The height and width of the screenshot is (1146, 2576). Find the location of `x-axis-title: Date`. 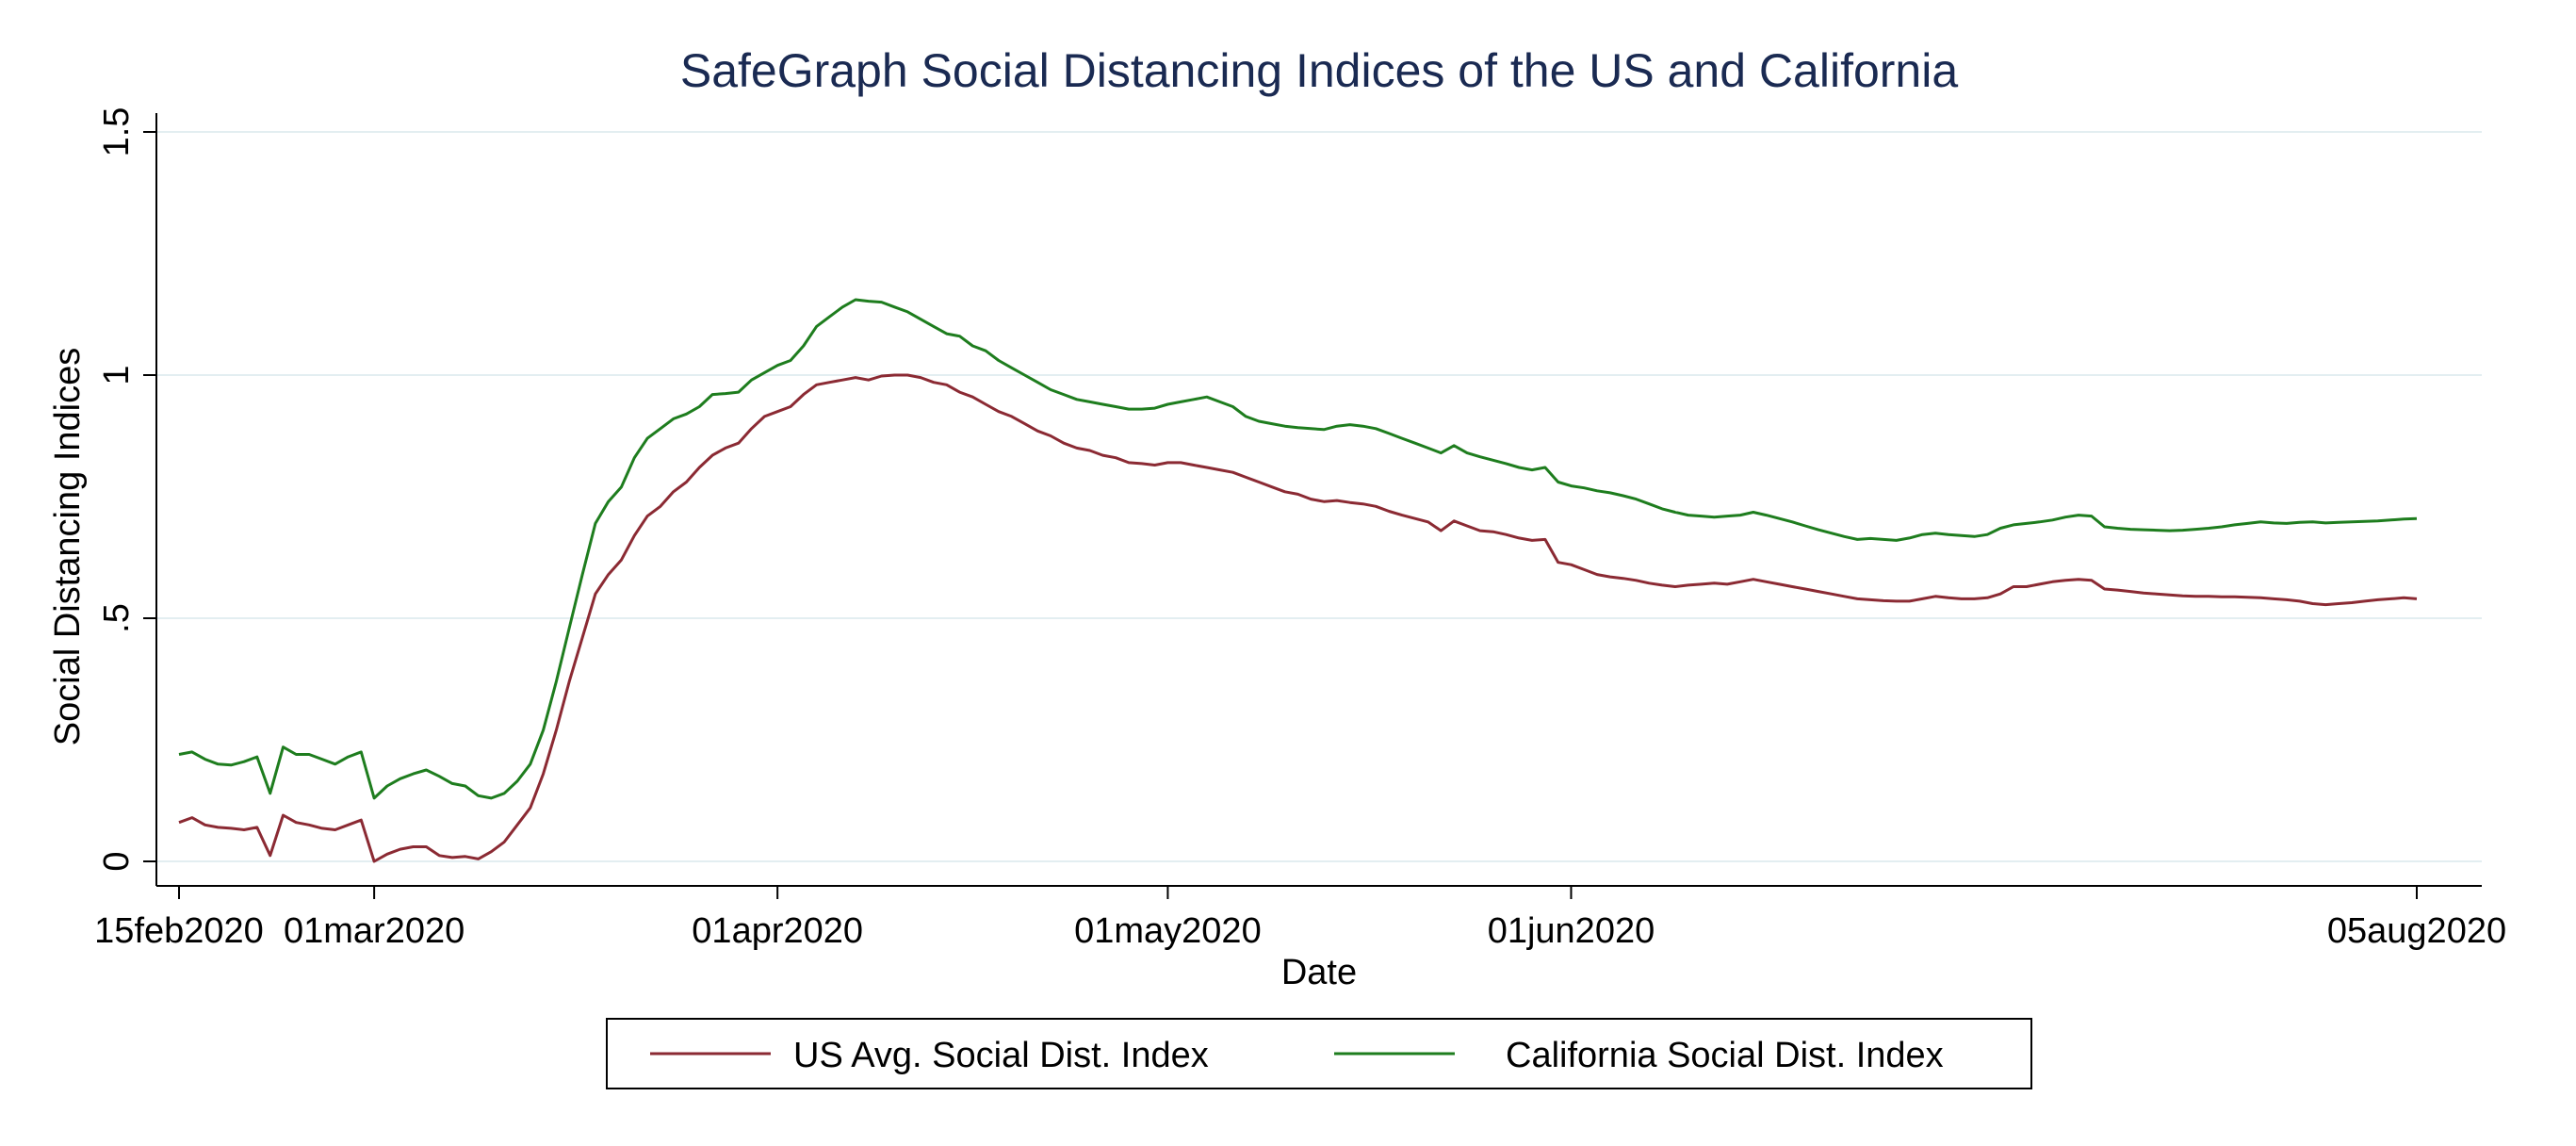

x-axis-title: Date is located at coordinates (1319, 973).